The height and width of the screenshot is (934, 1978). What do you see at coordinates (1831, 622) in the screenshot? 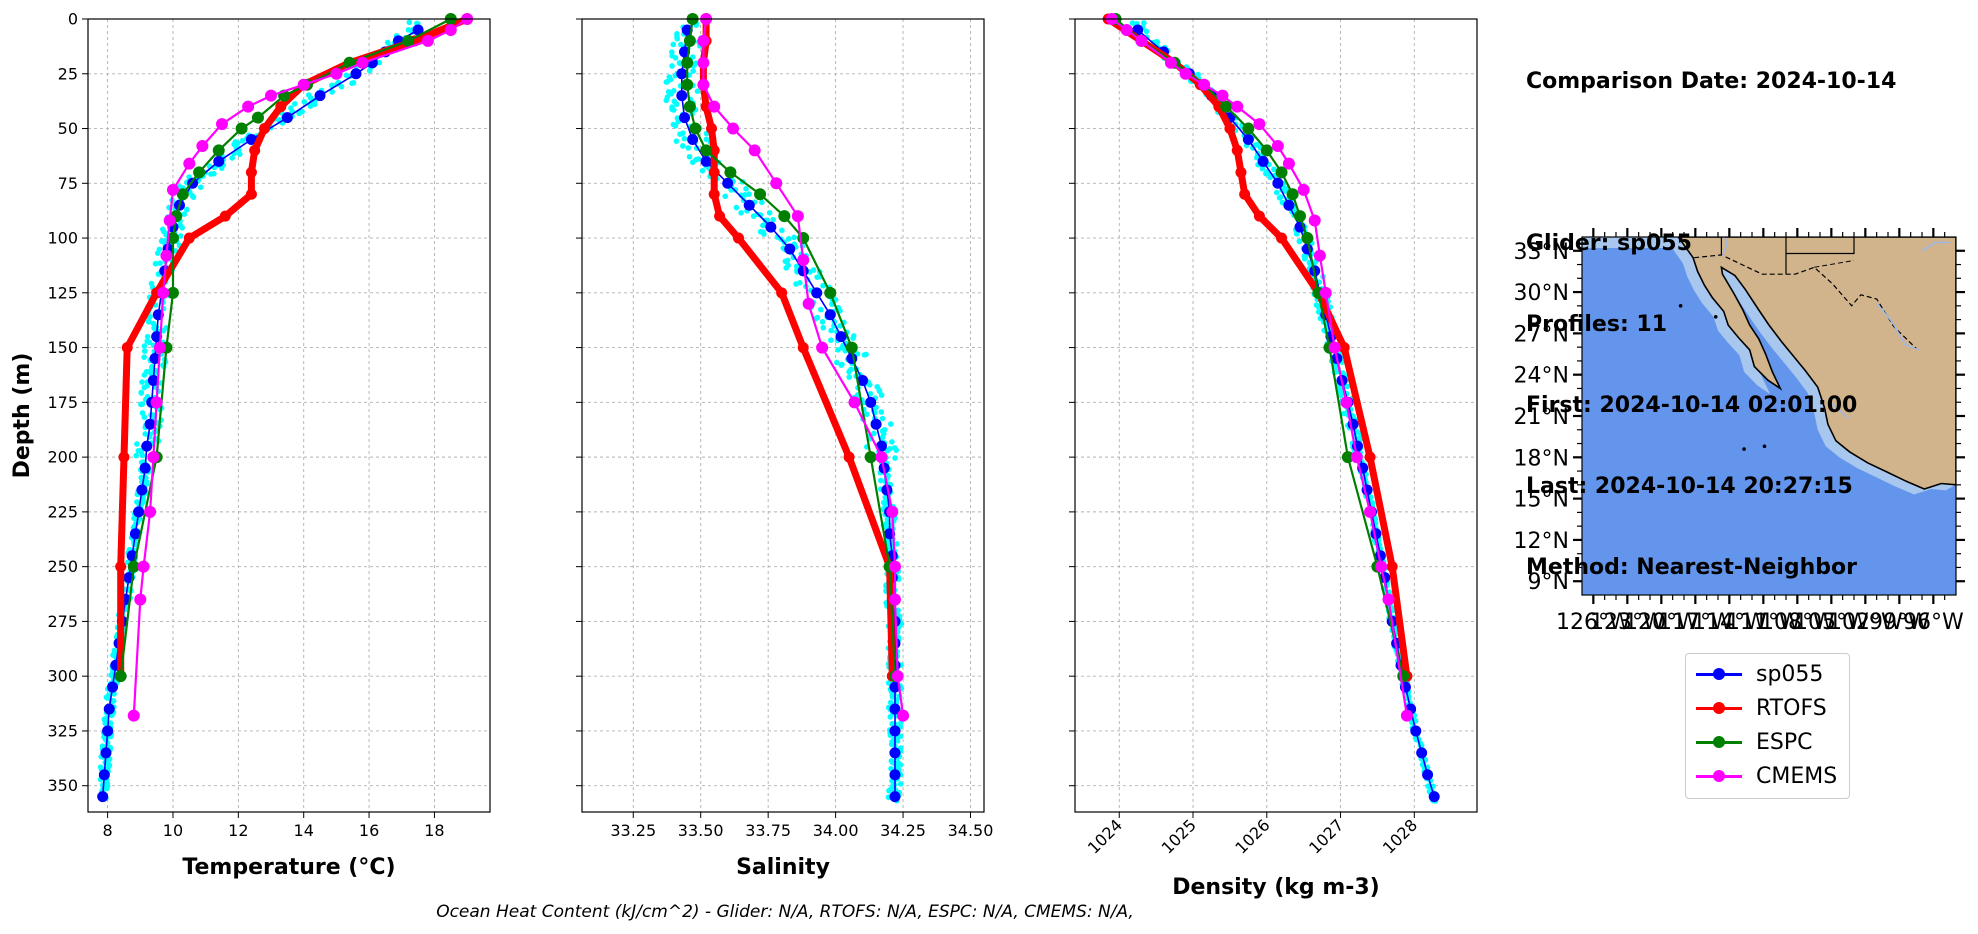
I see `lon-label: 105°W` at bounding box center [1831, 622].